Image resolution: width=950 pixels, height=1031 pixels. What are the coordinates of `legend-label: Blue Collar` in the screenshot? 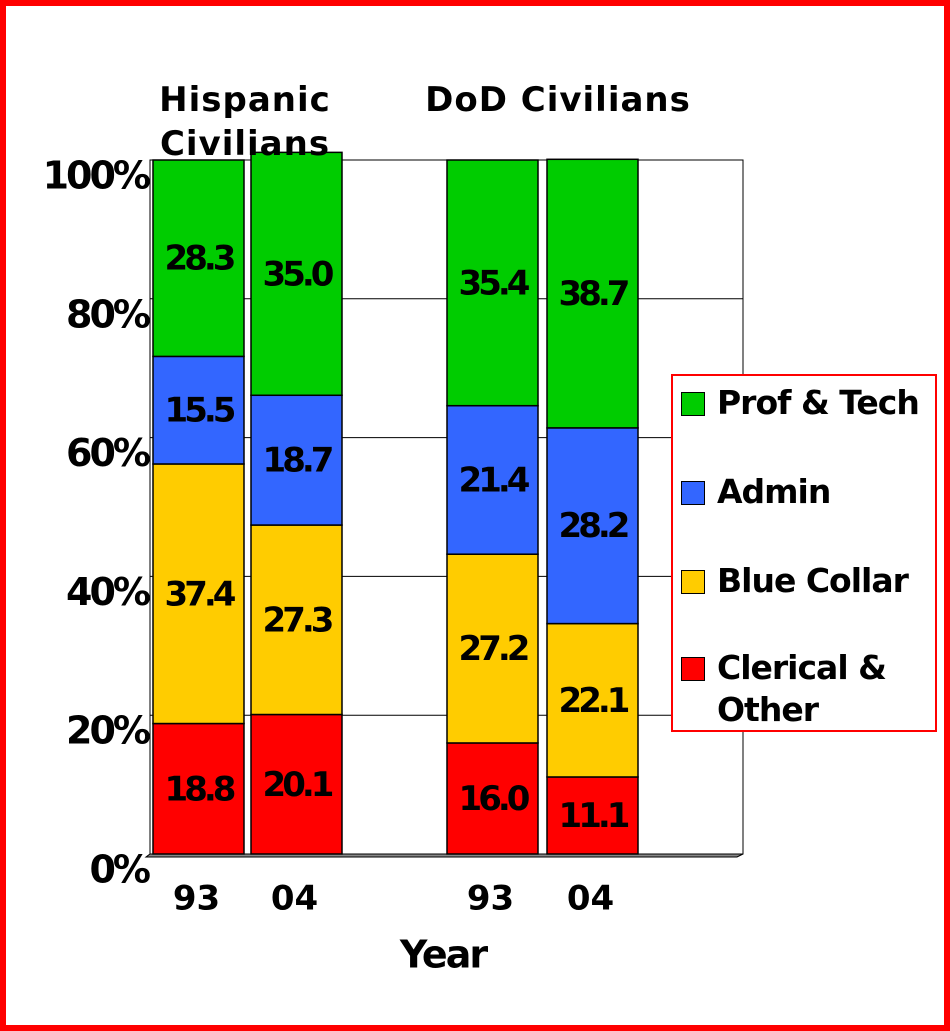 It's located at (813, 580).